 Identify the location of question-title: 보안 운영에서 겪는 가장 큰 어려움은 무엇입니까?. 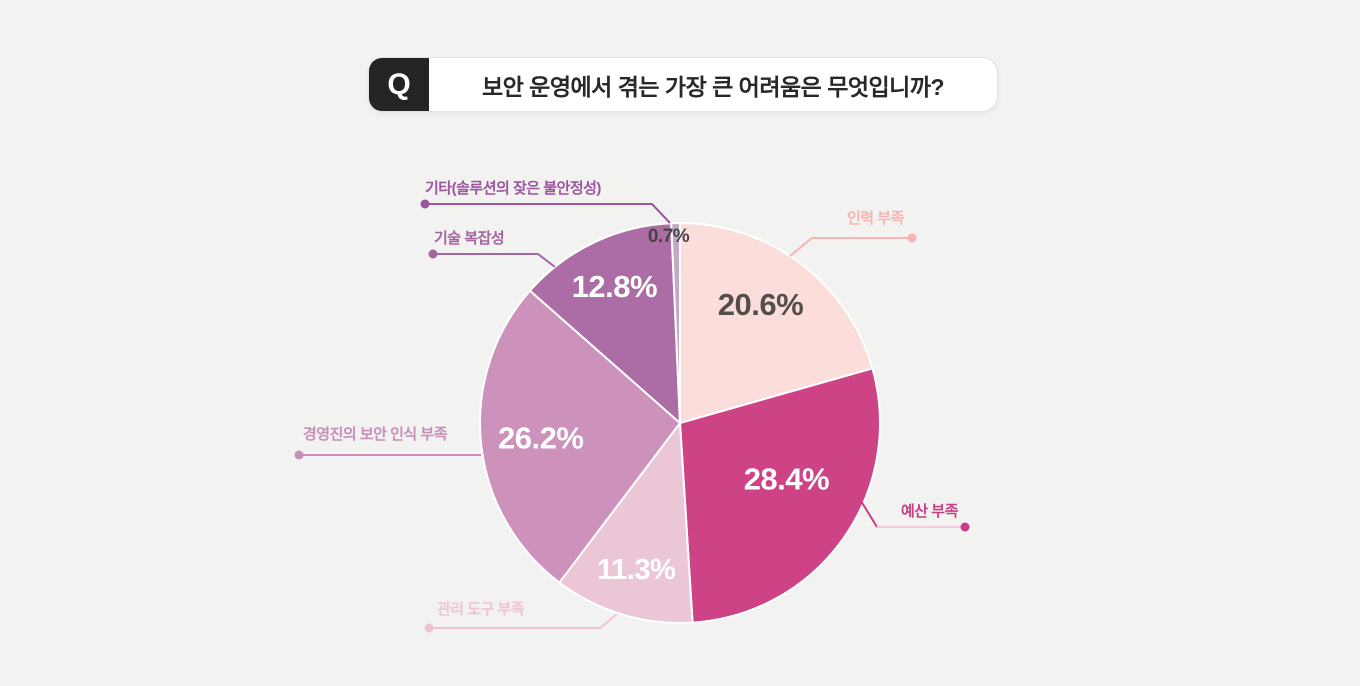
(713, 86).